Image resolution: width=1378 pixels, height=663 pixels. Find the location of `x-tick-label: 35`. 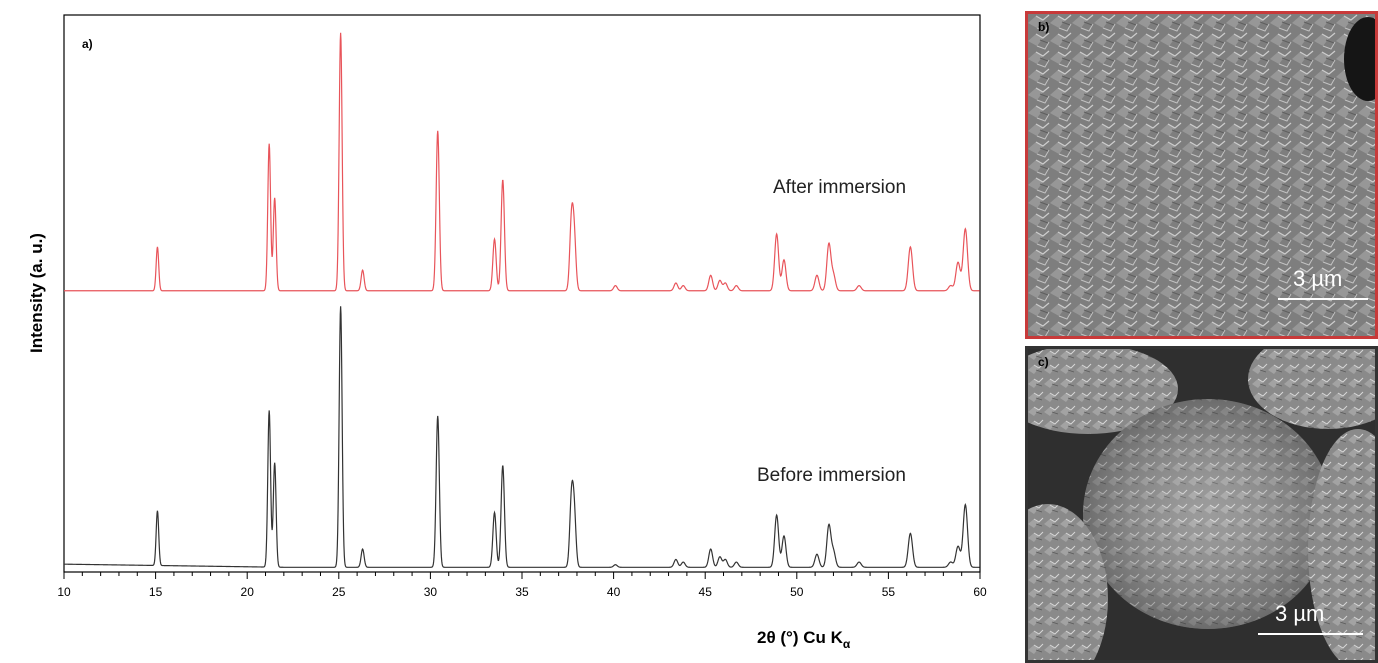

x-tick-label: 35 is located at coordinates (522, 592).